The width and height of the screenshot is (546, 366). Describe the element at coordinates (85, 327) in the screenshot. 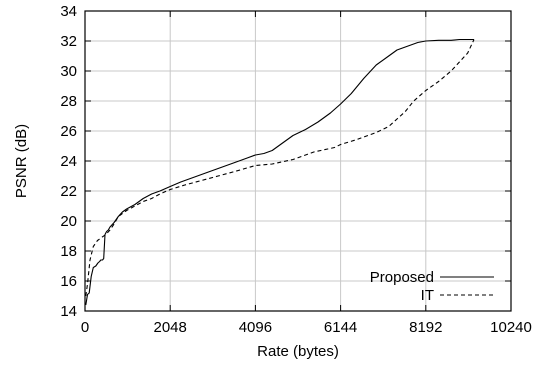

I see `x-tick-label: 0` at that location.